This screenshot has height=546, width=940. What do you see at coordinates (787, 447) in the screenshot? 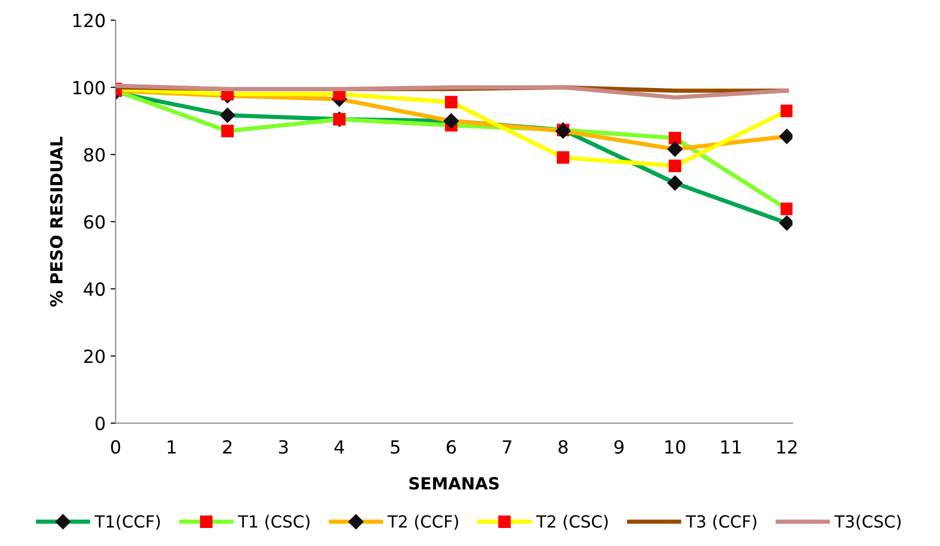
I see `x-tick-label: 12` at bounding box center [787, 447].